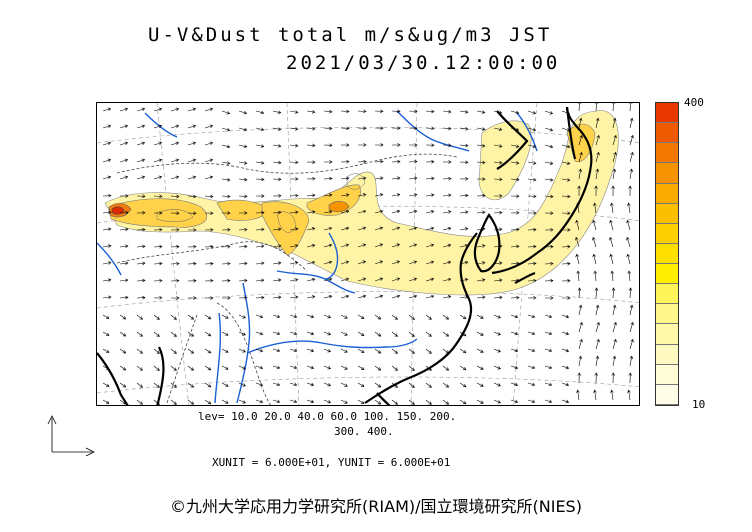 Image resolution: width=752 pixels, height=532 pixels. Describe the element at coordinates (173, 254) in the screenshot. I see `grid-line` at that location.